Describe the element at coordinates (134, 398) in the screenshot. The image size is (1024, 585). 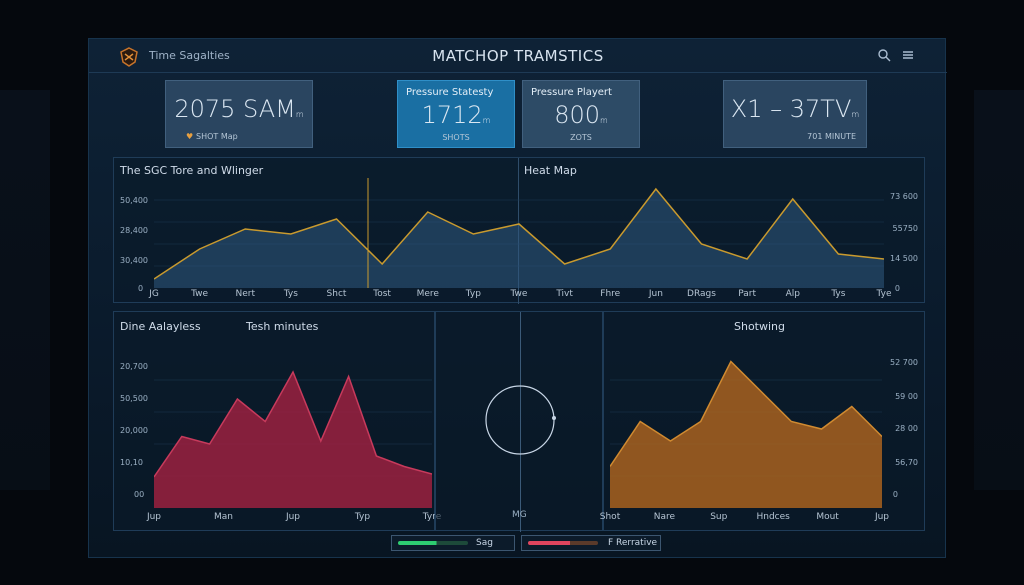
I see `y-tick: 50,500` at that location.